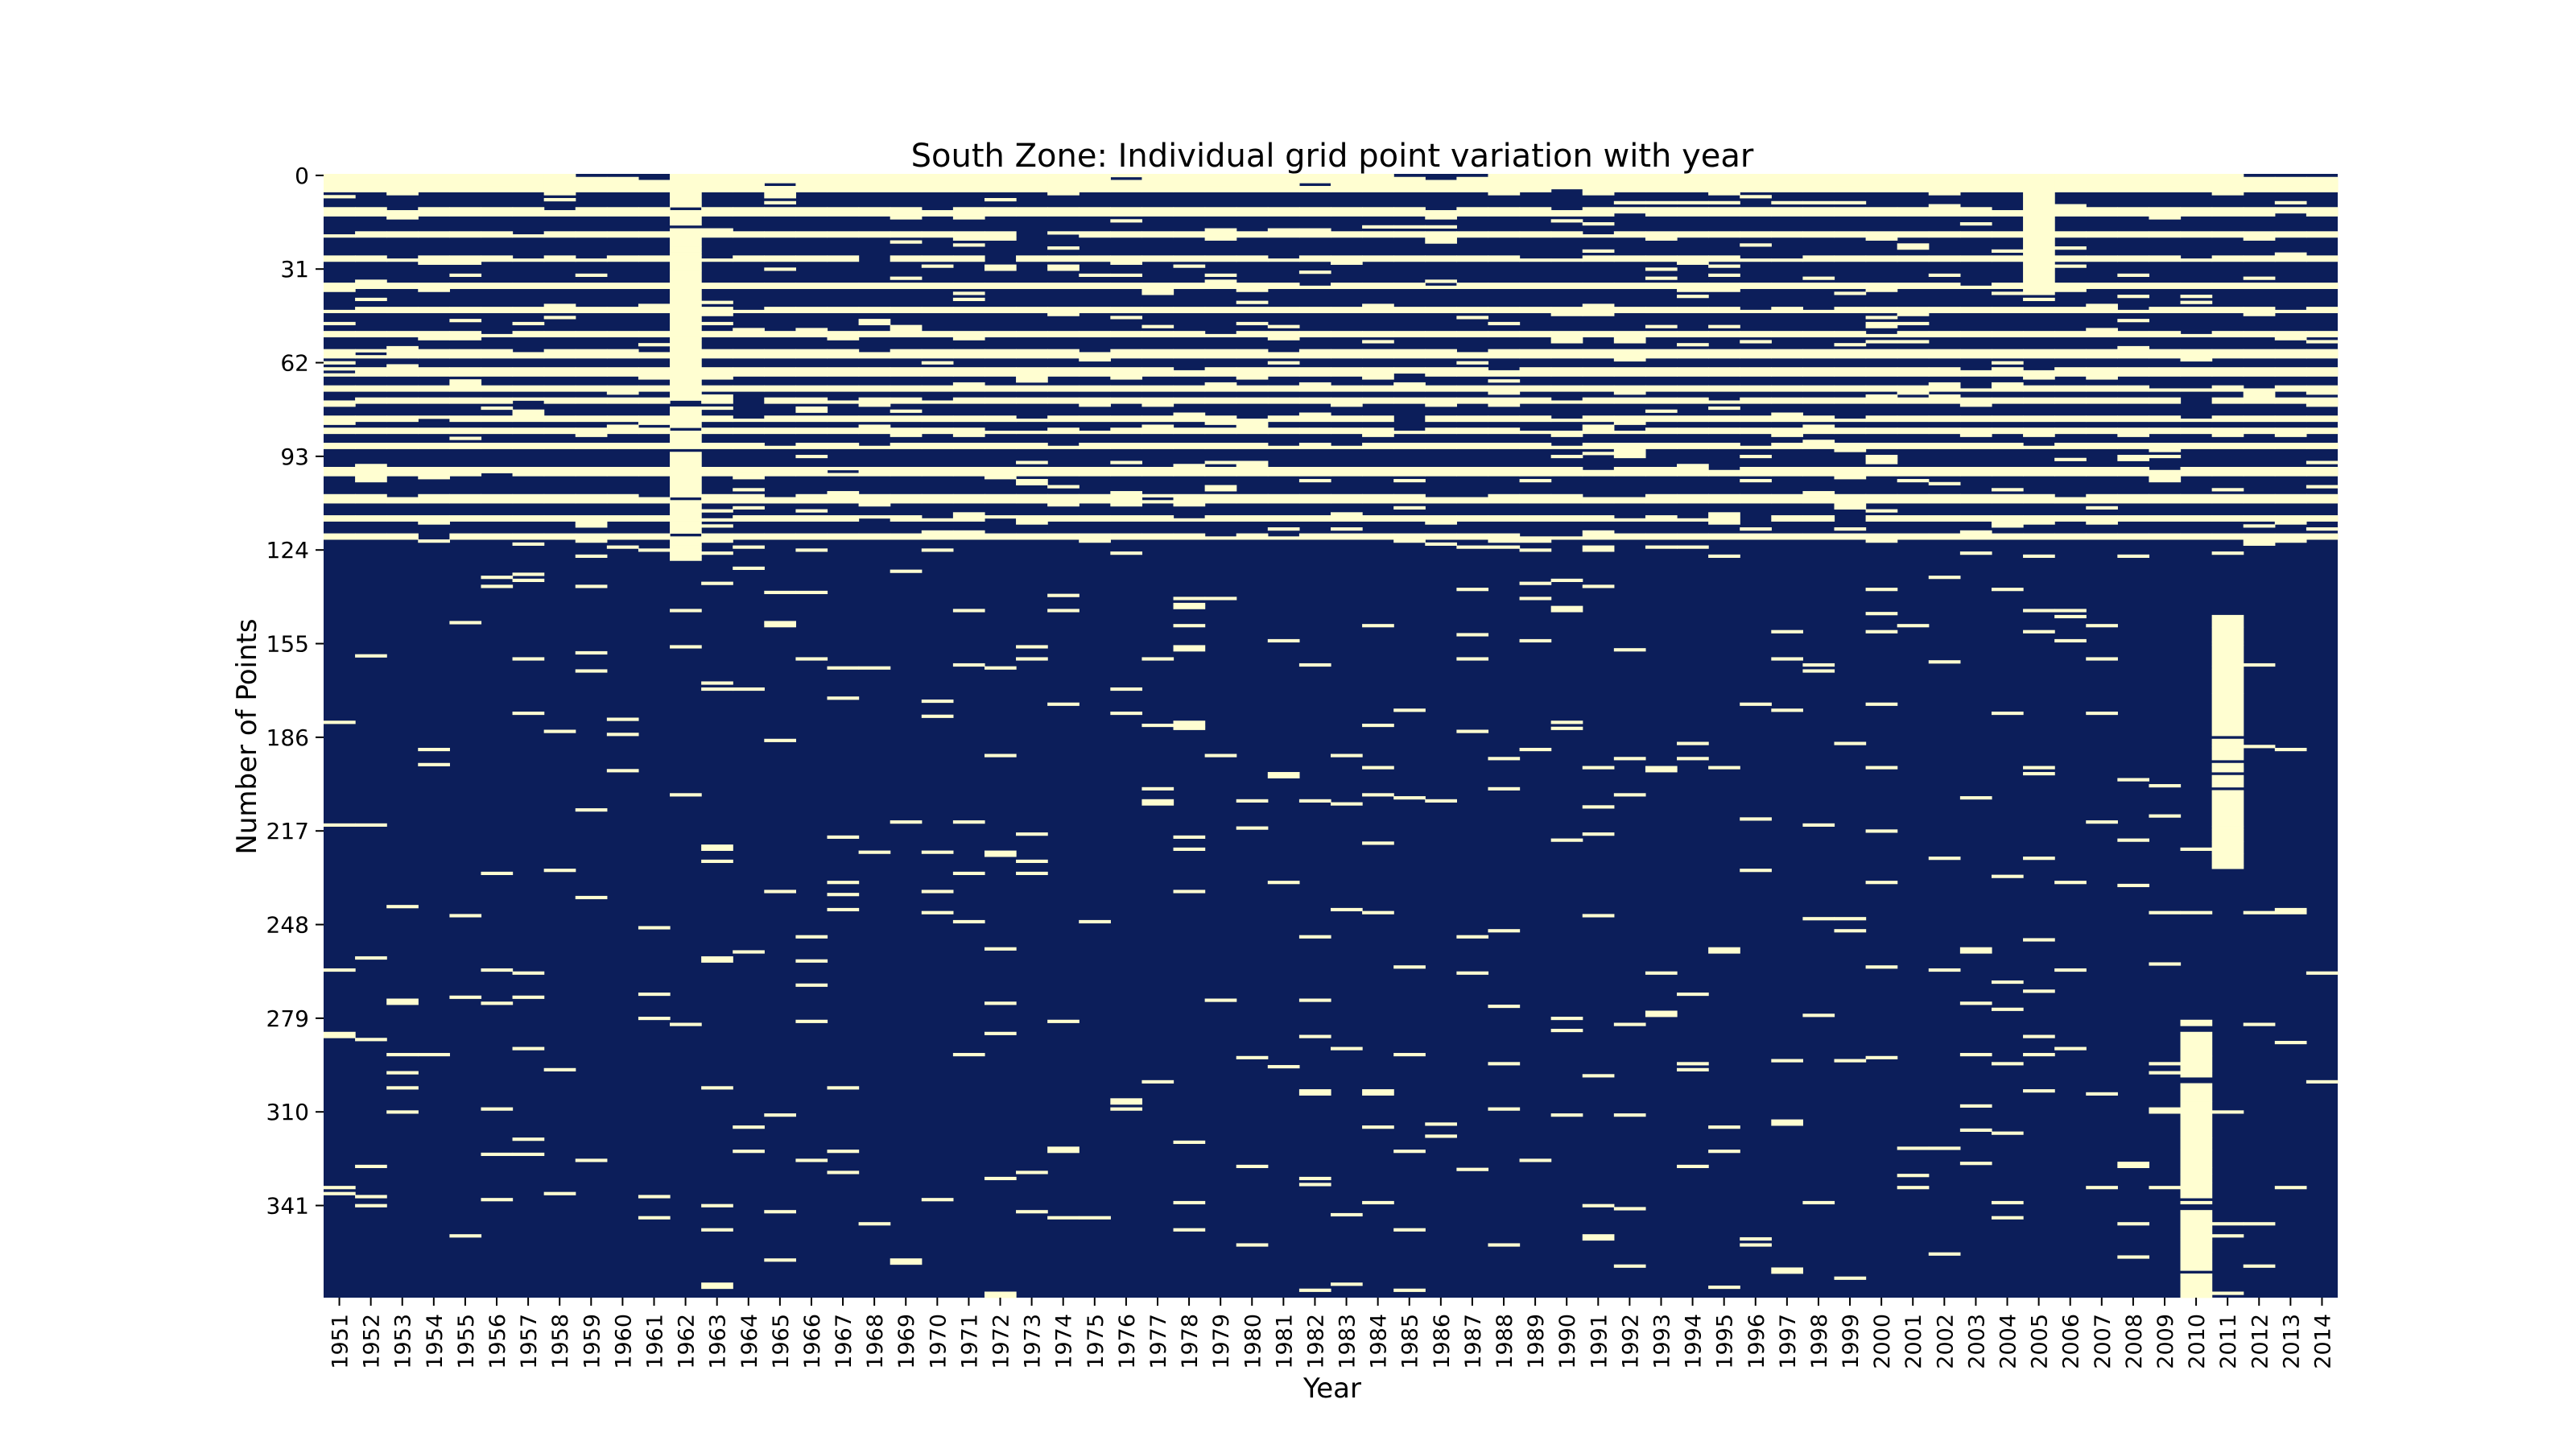  I want to click on heatmap-cell-run-1987, so click(1472, 731).